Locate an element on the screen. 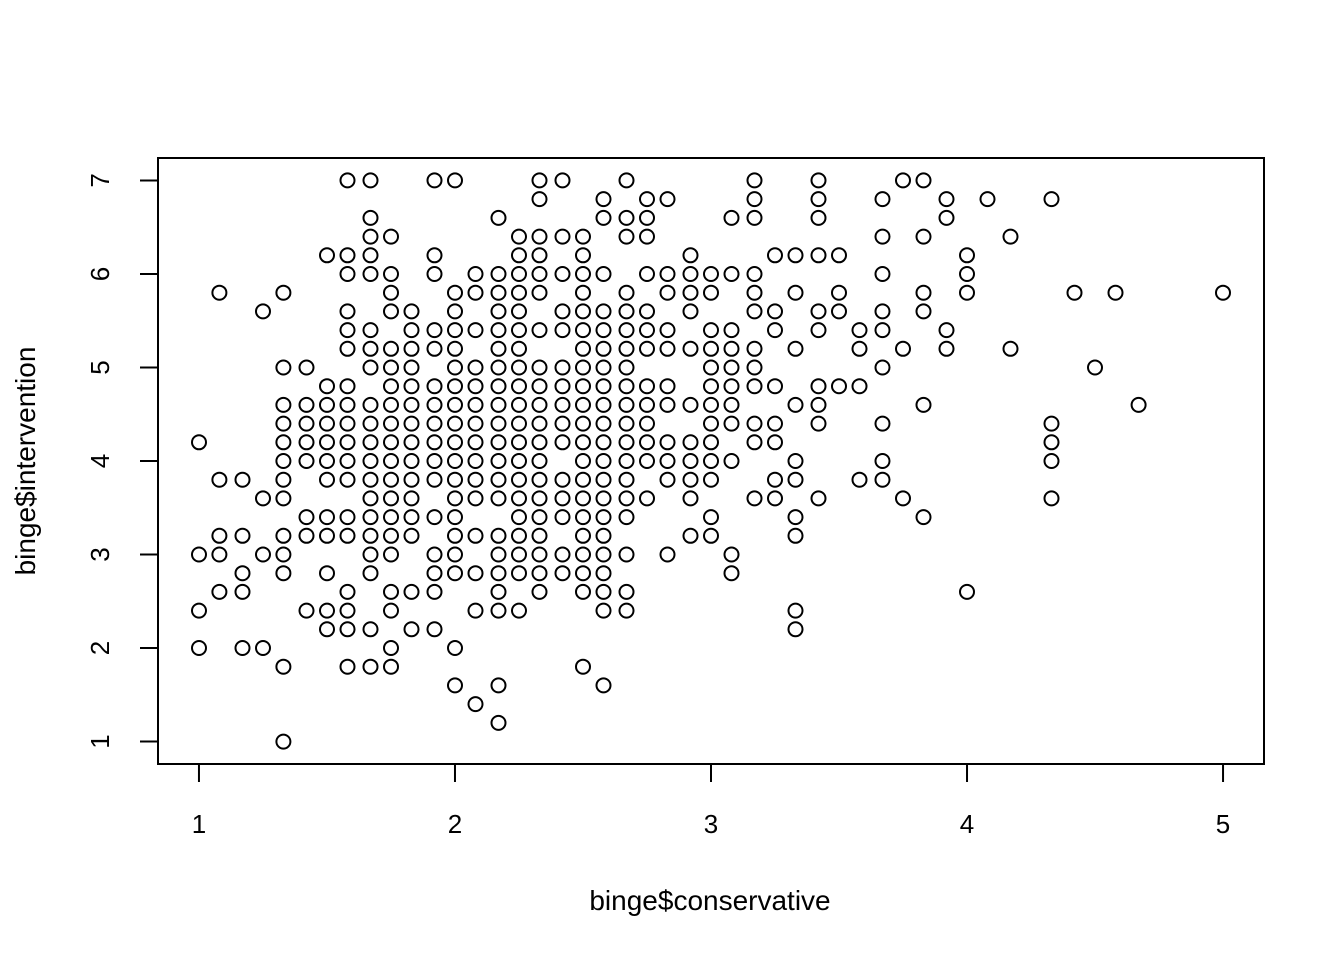 The image size is (1344, 960). x-tick-label: 5 is located at coordinates (1223, 824).